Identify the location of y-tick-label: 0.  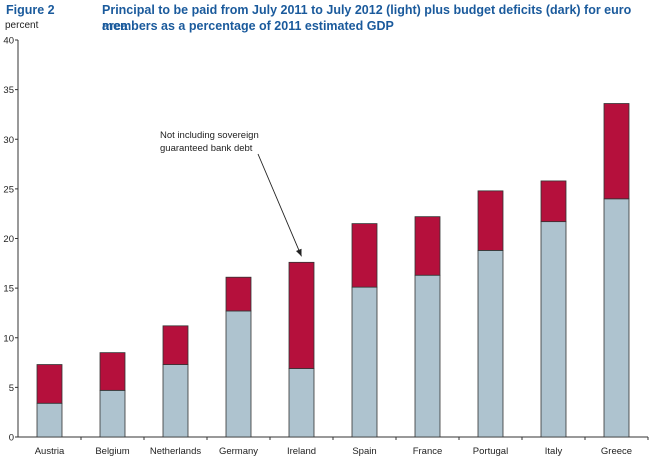
(11, 438).